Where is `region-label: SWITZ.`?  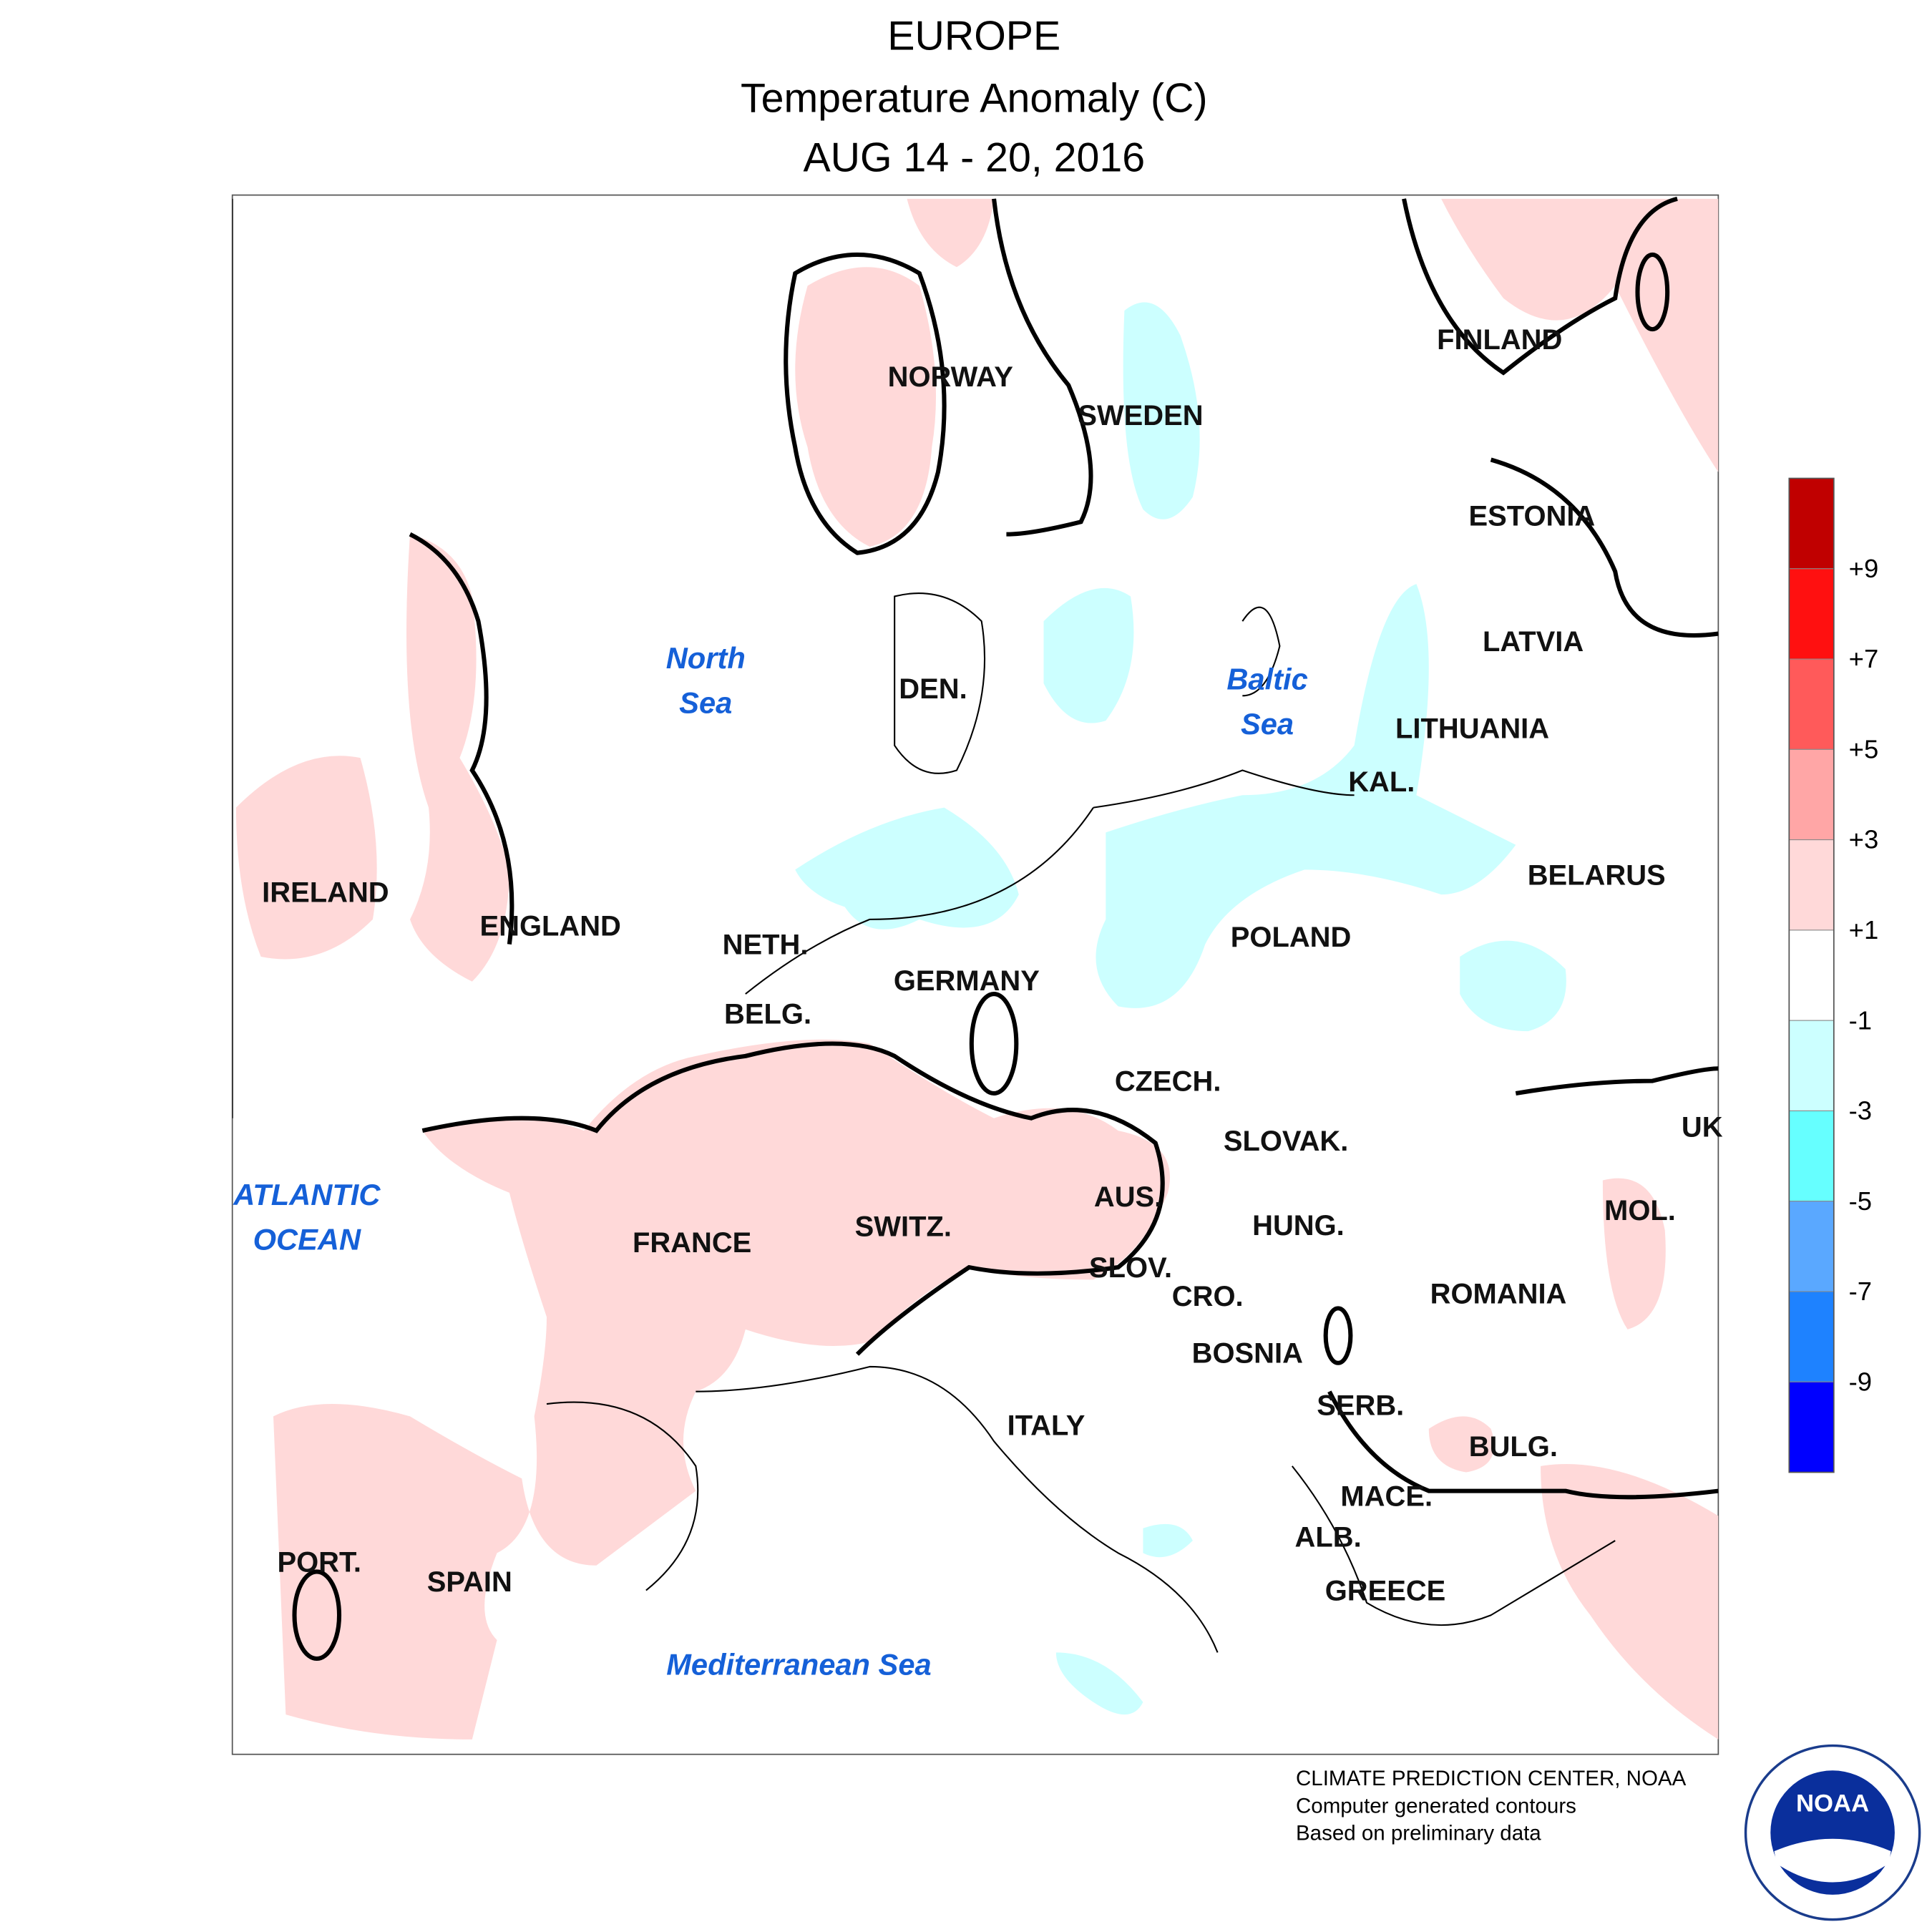
region-label: SWITZ. is located at coordinates (903, 1227).